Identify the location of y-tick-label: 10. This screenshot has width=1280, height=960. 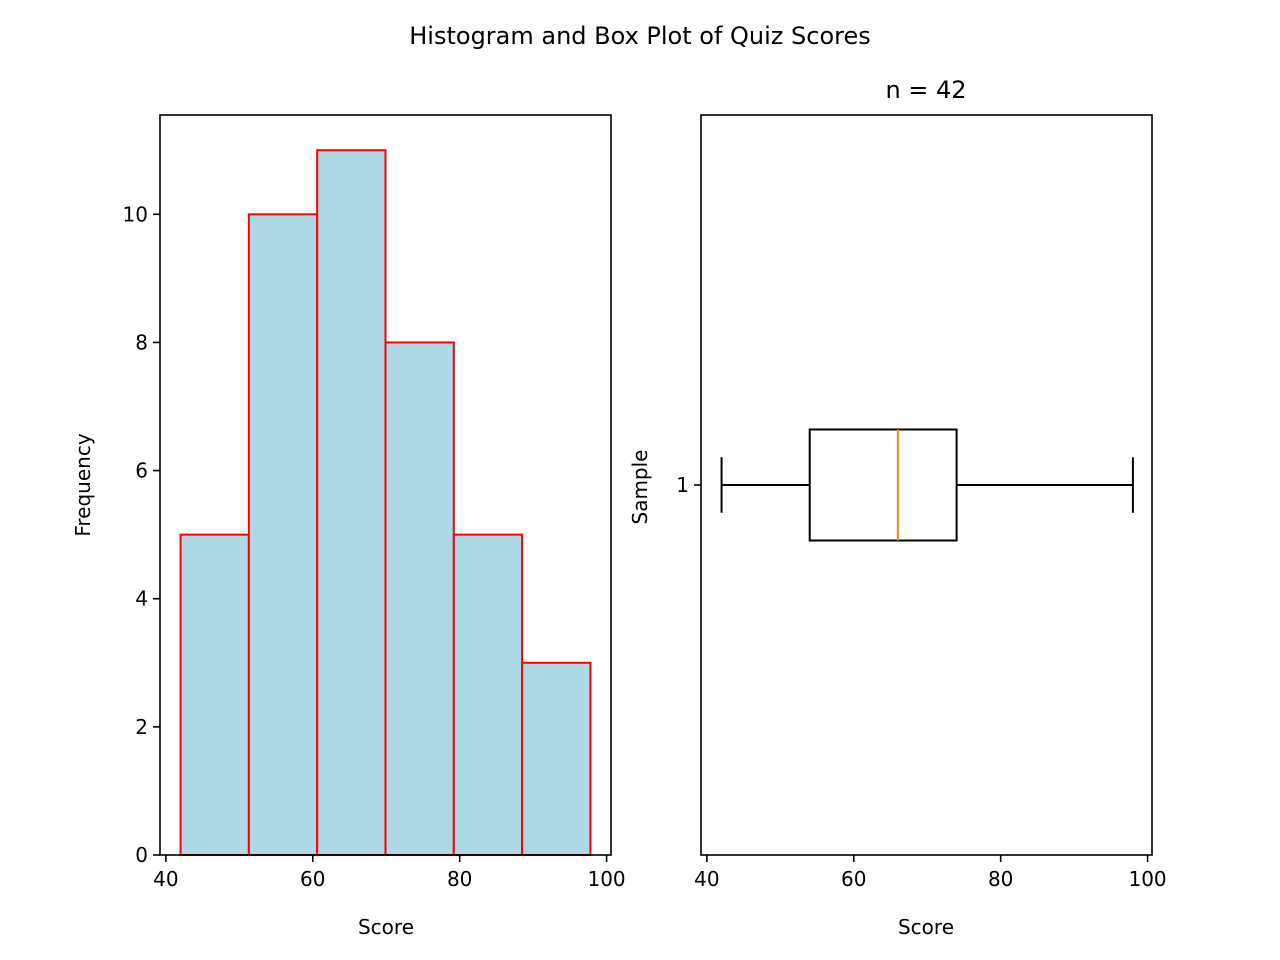
(135, 214).